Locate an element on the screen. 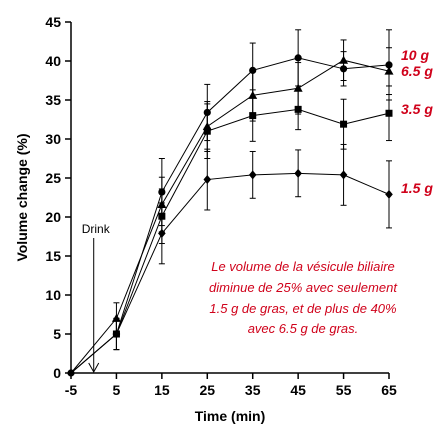  x-tick-label: 65 is located at coordinates (389, 390).